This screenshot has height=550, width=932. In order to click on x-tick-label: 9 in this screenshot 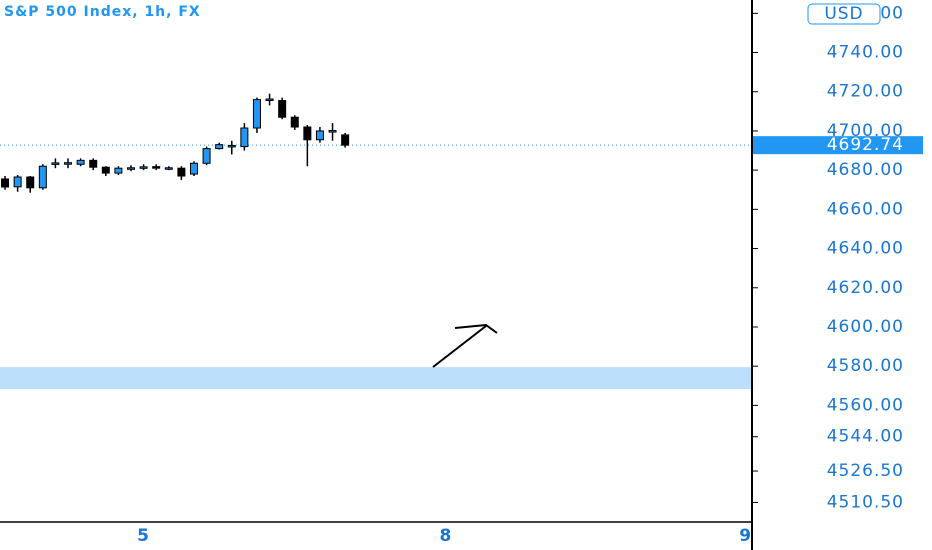, I will do `click(745, 536)`.